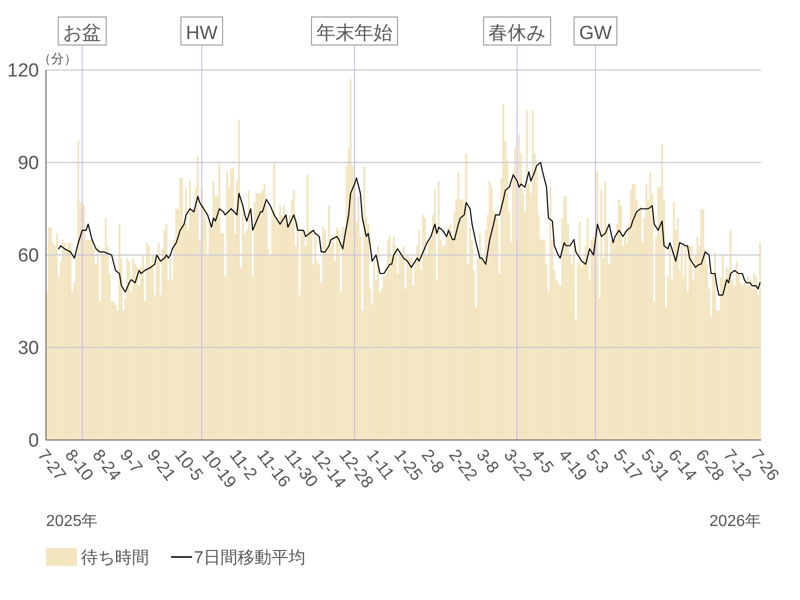 The height and width of the screenshot is (600, 800). What do you see at coordinates (28, 256) in the screenshot?
I see `y-tick-label: 60` at bounding box center [28, 256].